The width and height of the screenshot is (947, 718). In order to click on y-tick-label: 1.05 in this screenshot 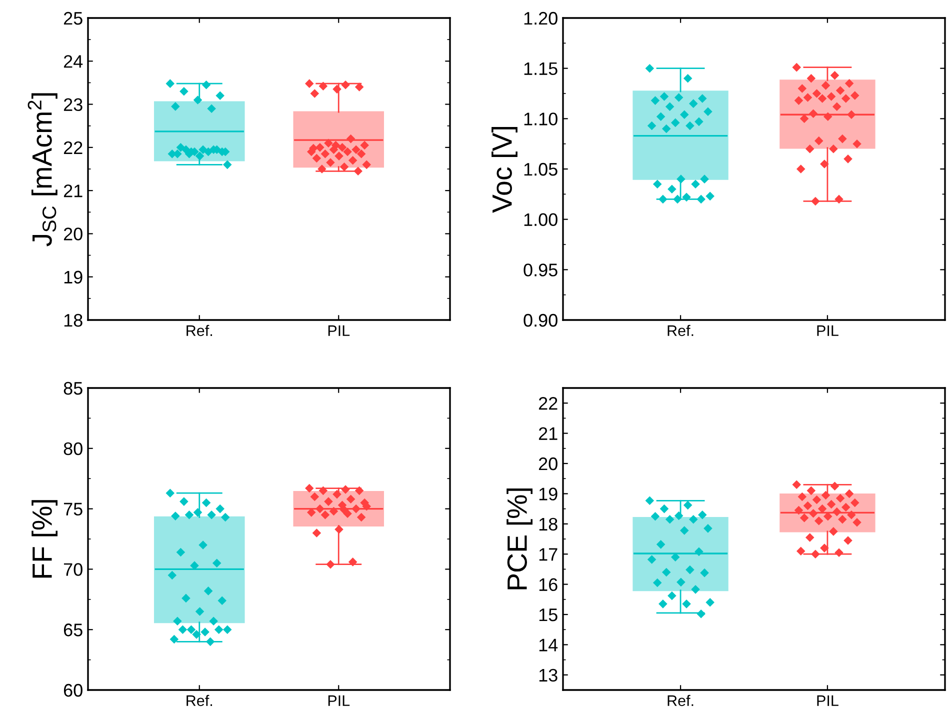, I will do `click(541, 169)`.